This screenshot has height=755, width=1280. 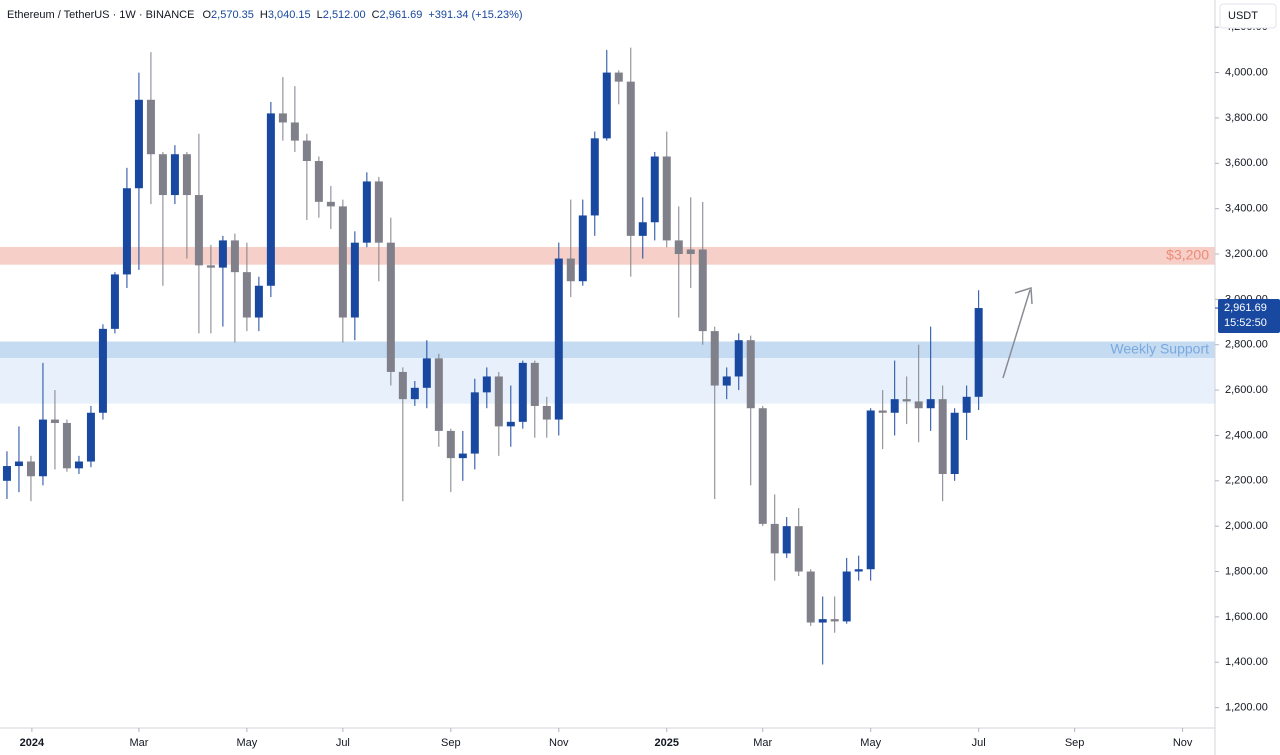 I want to click on y-tick-label: 2,400.00, so click(x=1246, y=435).